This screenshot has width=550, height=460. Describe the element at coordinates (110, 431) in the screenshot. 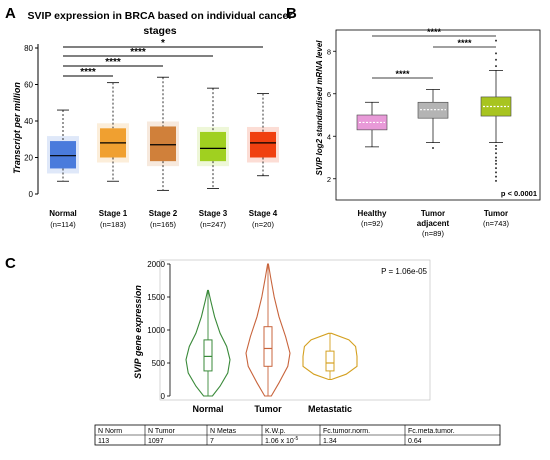

I see `stats-table-header: N Norm` at that location.